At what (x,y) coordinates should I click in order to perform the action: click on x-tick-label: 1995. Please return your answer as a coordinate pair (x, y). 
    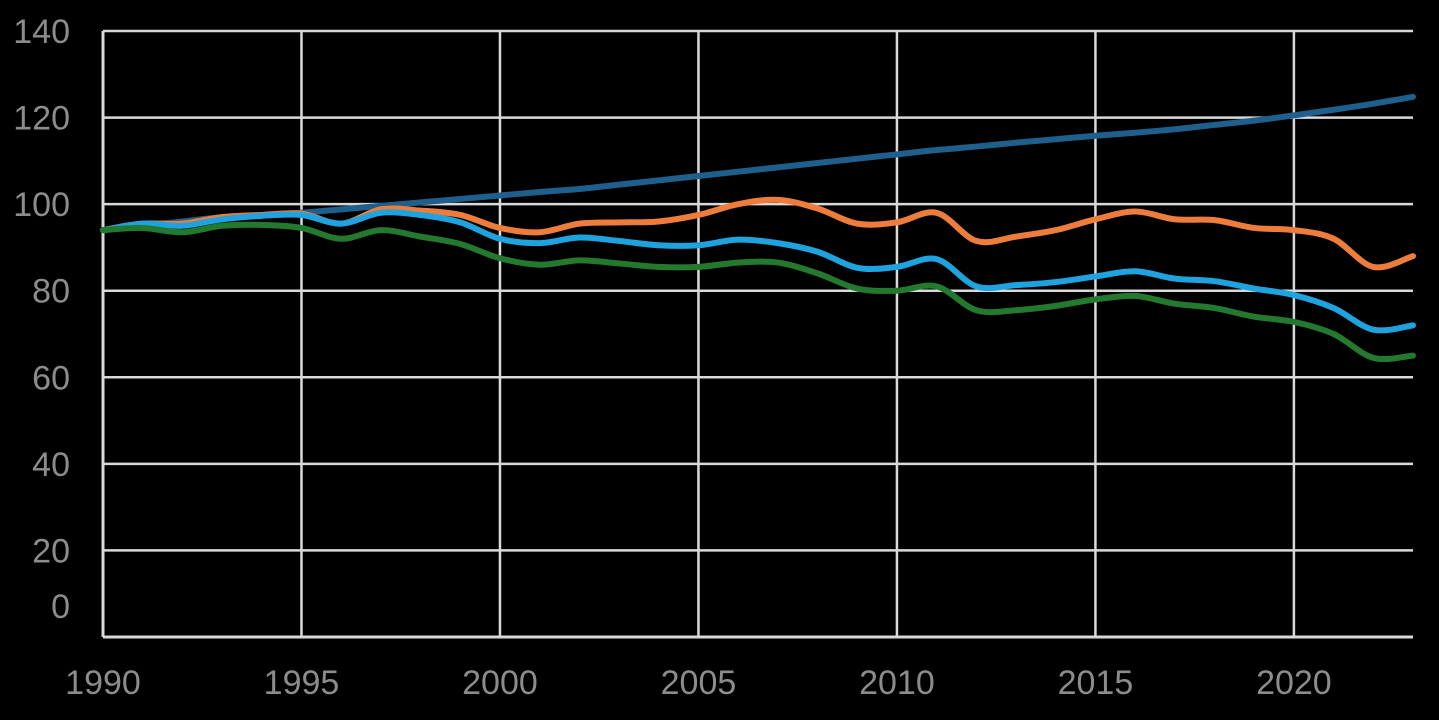
    Looking at the image, I should click on (302, 683).